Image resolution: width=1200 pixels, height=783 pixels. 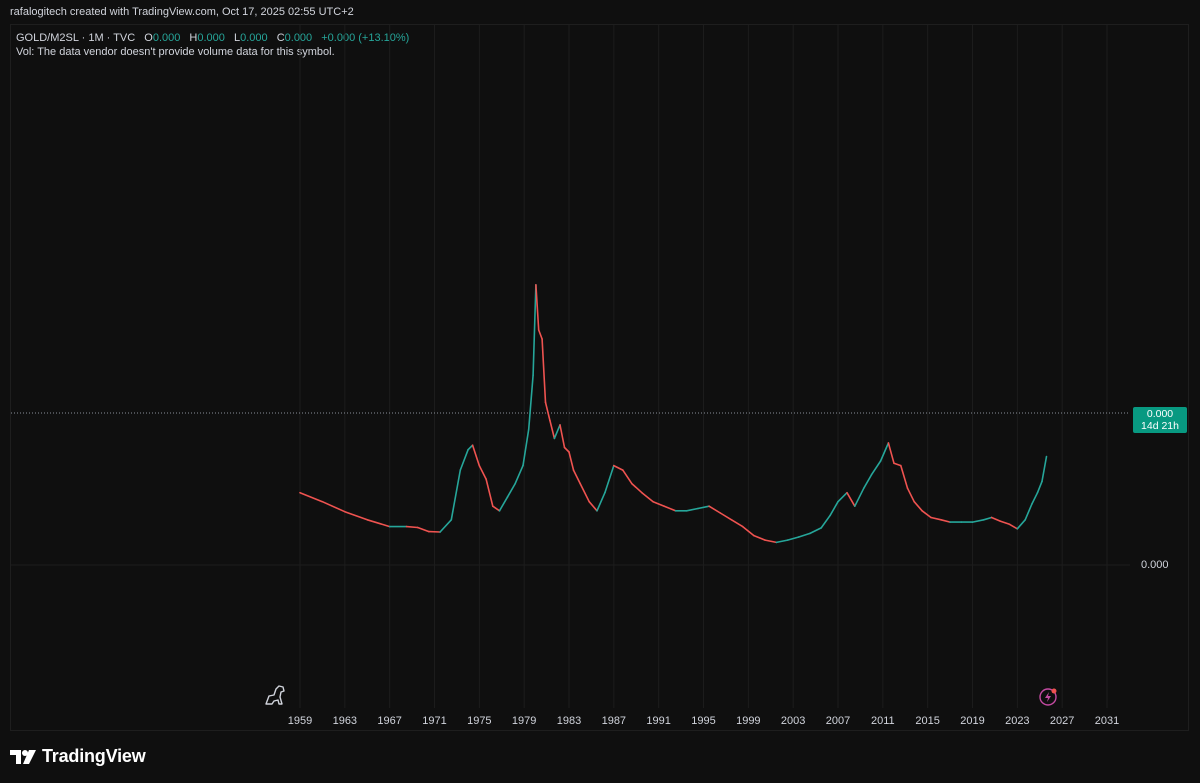 I want to click on x-tick-label: 1991, so click(x=658, y=721).